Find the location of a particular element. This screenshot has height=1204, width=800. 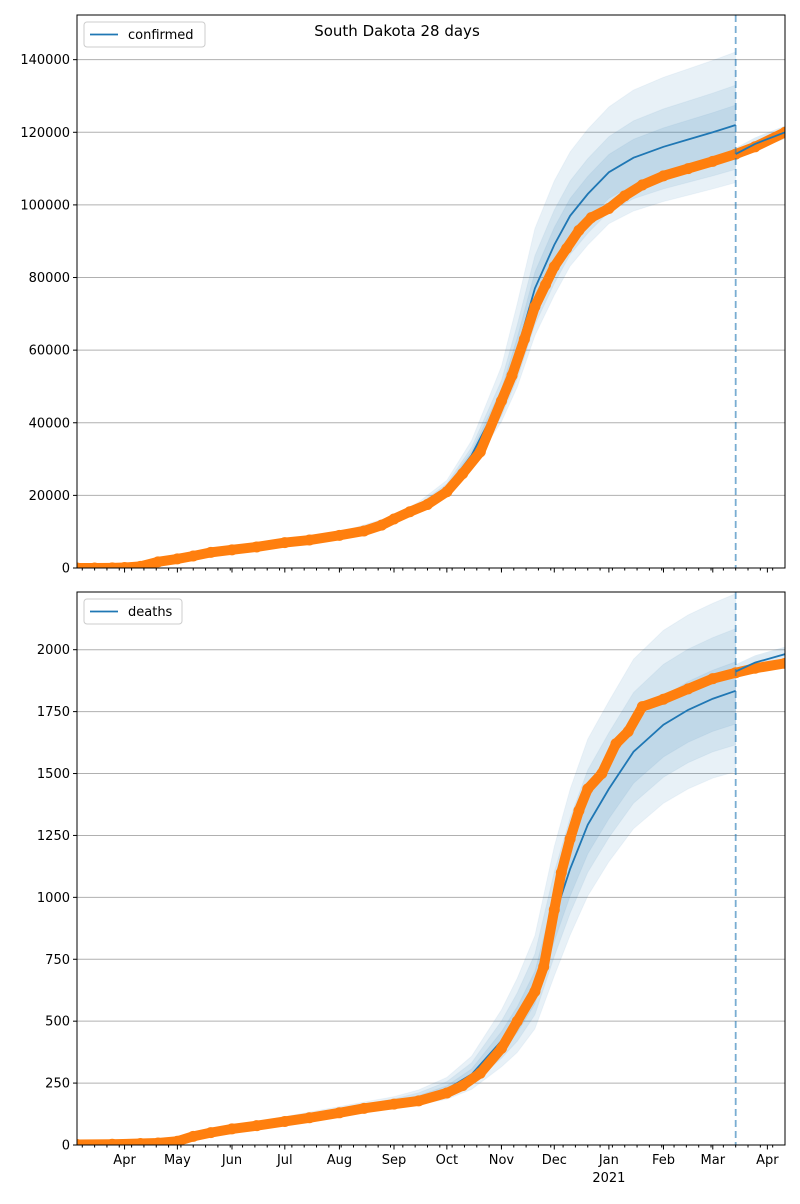

legend-label: deaths is located at coordinates (150, 612).